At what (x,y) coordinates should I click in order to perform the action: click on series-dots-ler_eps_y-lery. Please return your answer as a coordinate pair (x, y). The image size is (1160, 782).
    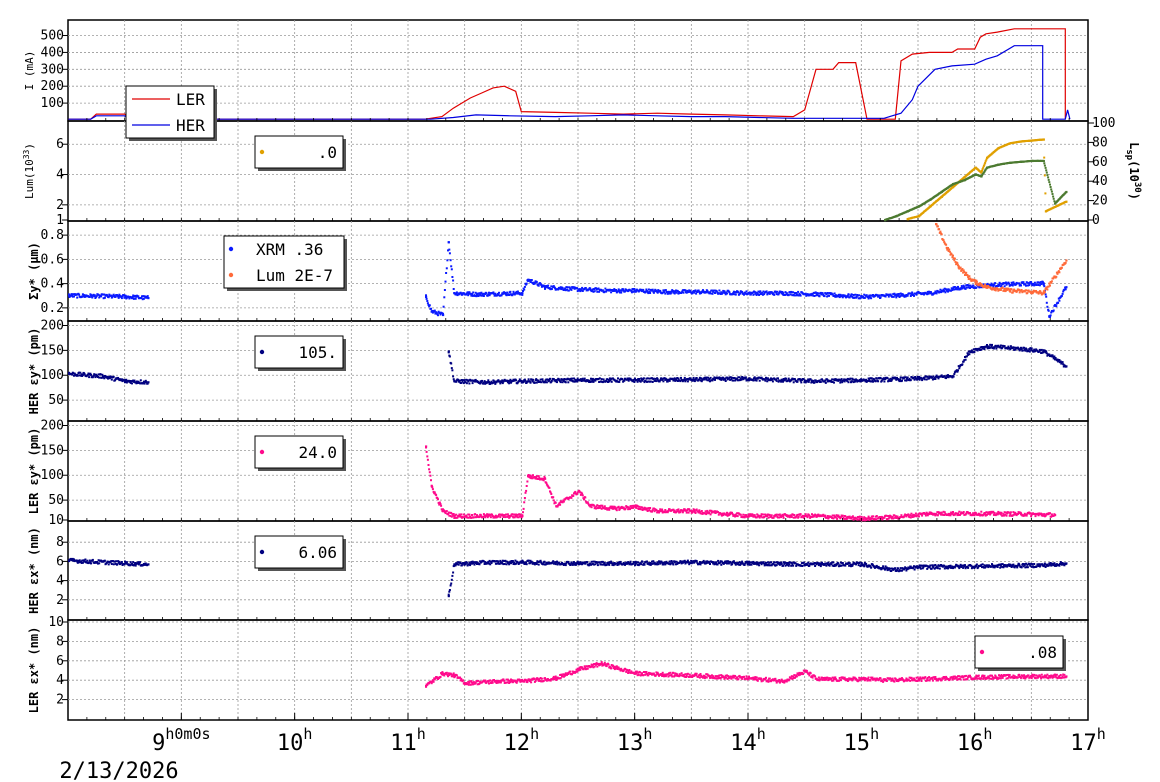
    Looking at the image, I should click on (741, 483).